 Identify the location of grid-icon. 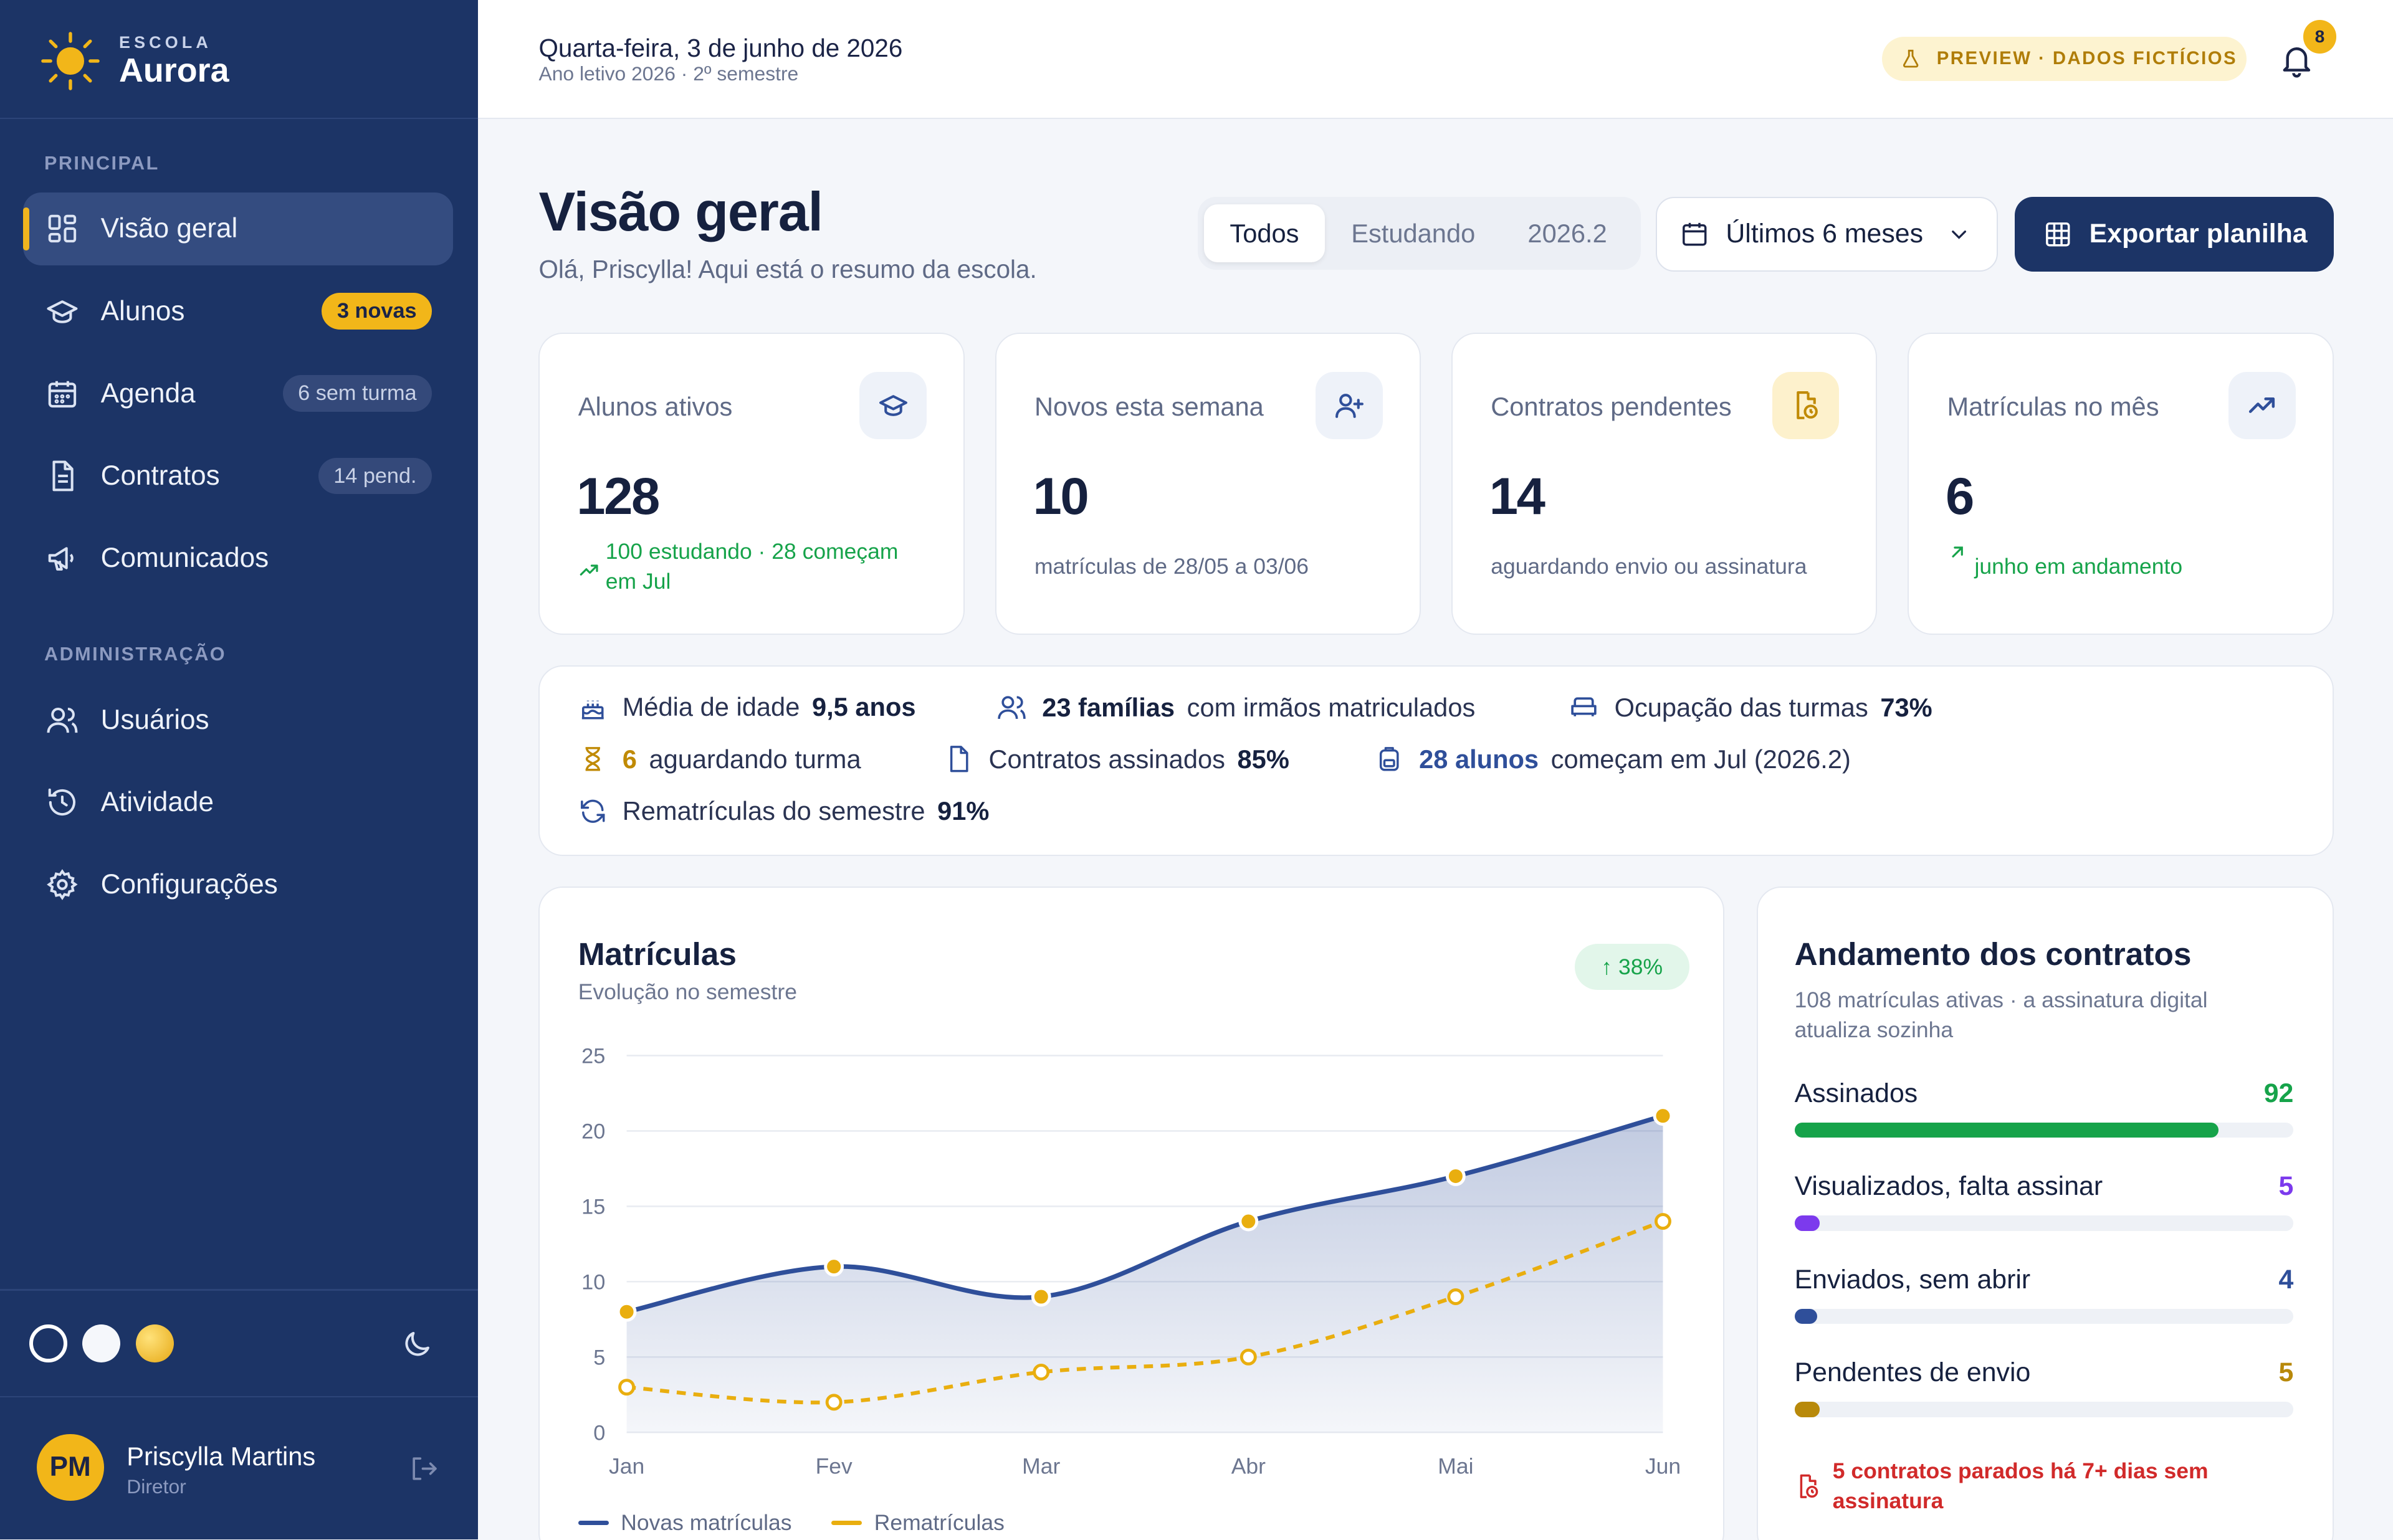
(63, 229).